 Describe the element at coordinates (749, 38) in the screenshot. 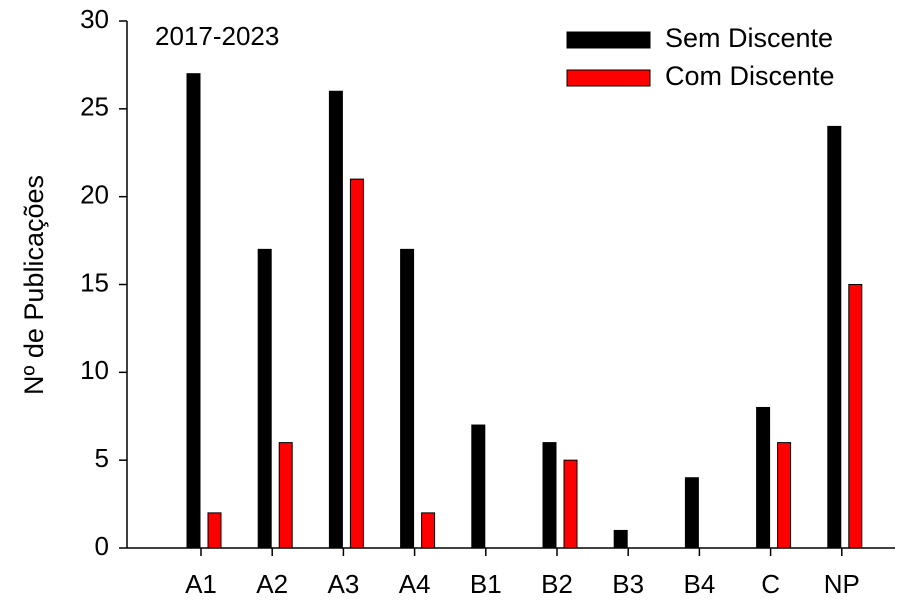

I see `legend-label: Sem Discente` at that location.